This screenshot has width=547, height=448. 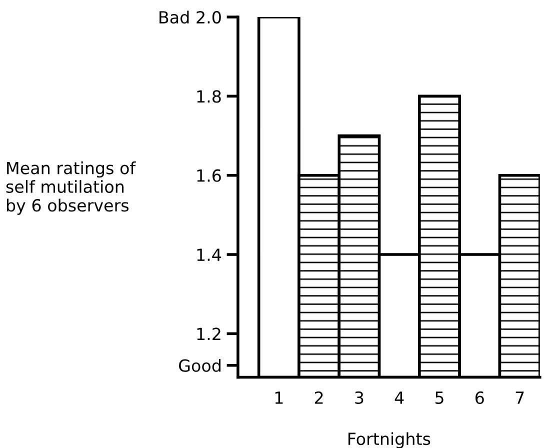 What do you see at coordinates (208, 334) in the screenshot?
I see `y-tick-label: 1.2` at bounding box center [208, 334].